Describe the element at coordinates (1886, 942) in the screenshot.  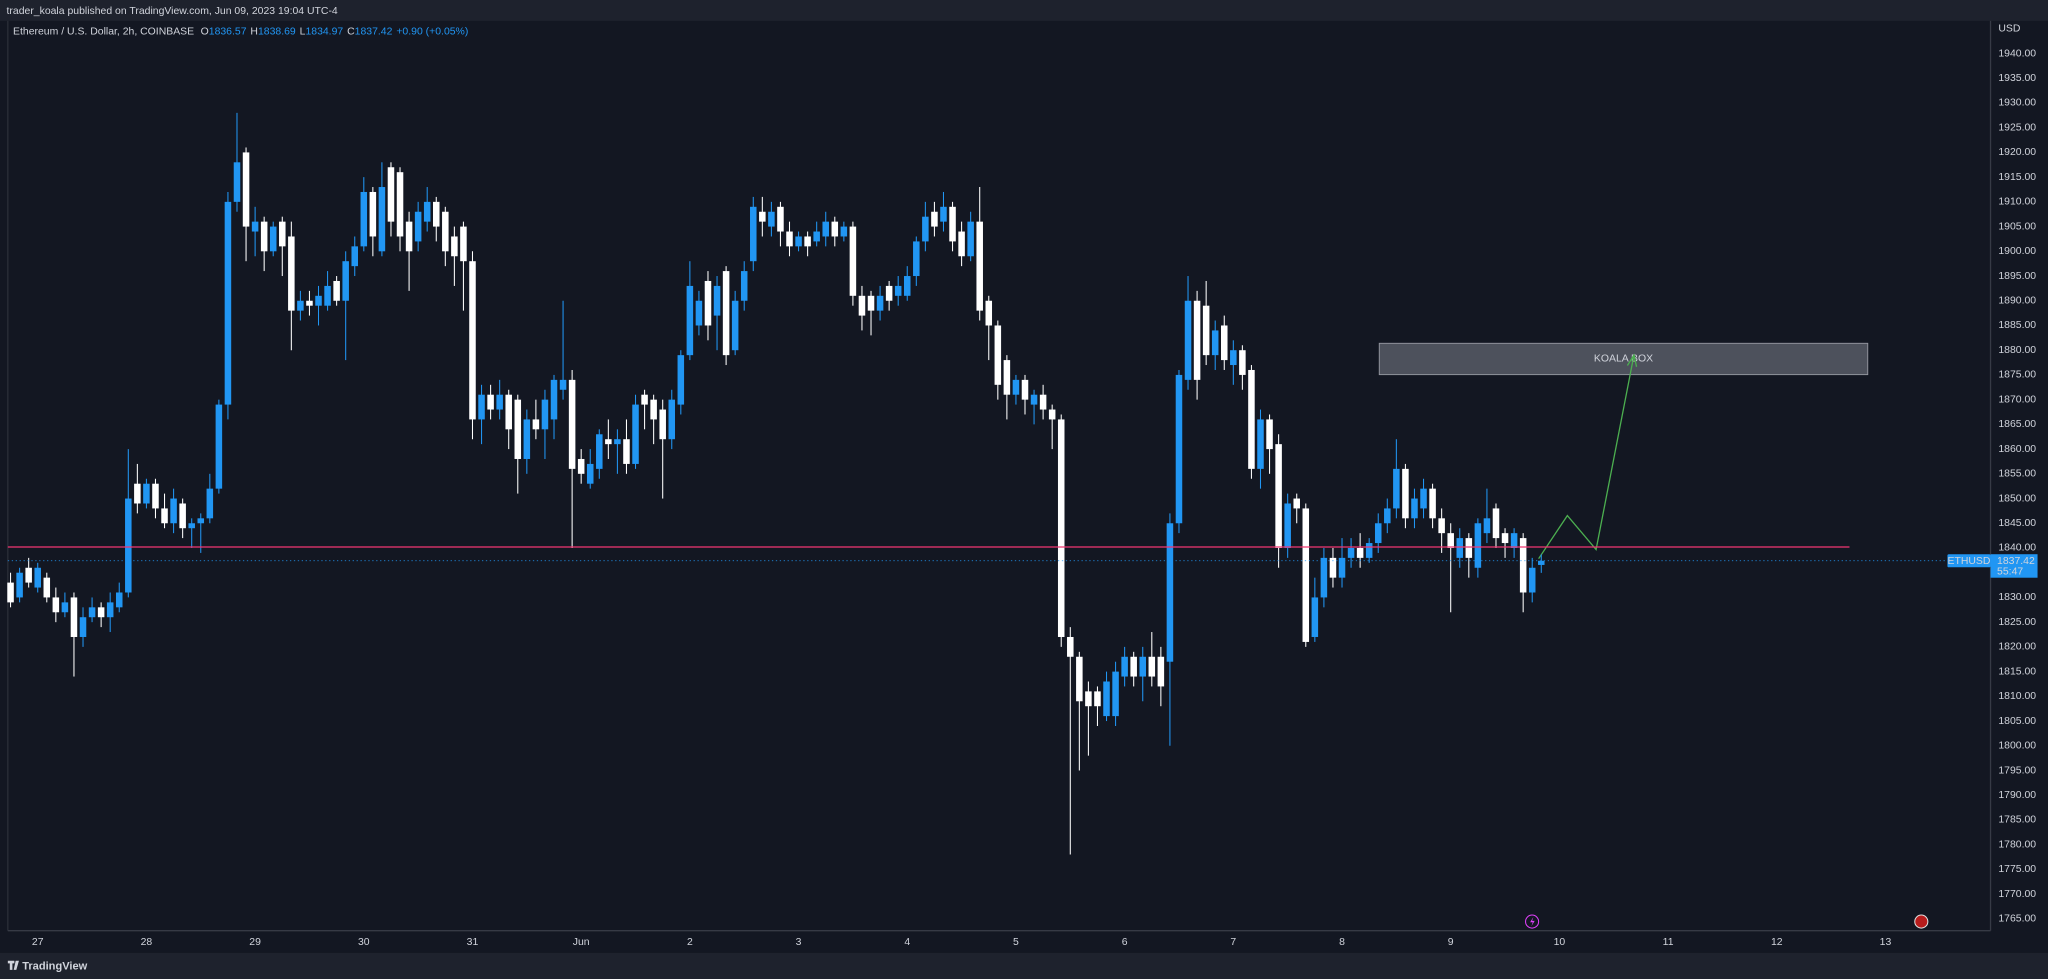
I see `x-tick-label: 13` at that location.